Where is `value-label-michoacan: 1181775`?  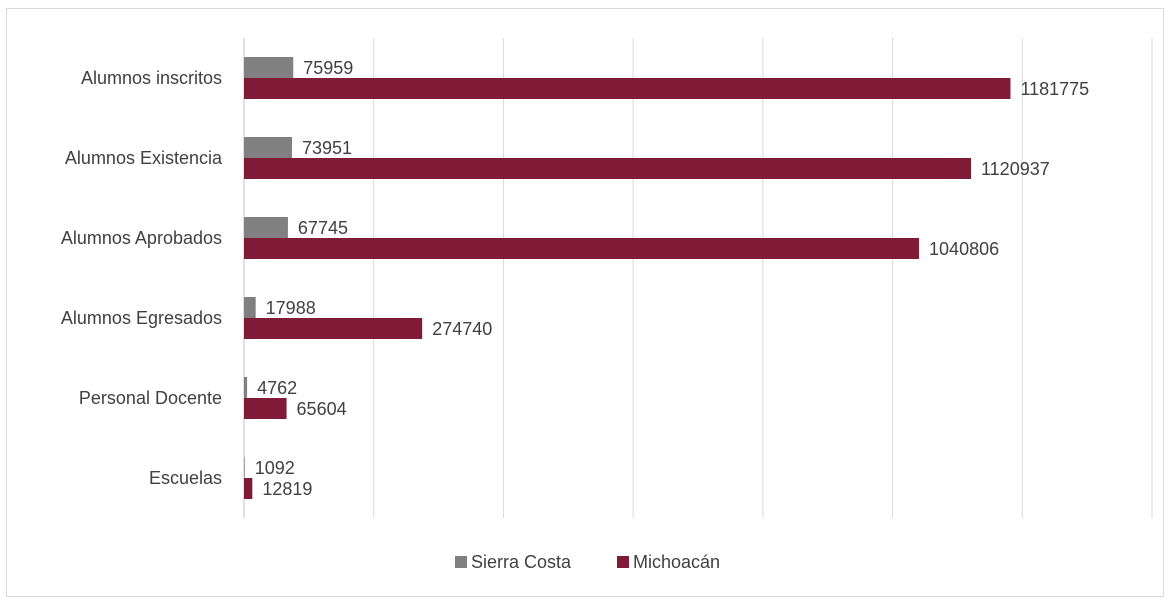 value-label-michoacan: 1181775 is located at coordinates (1054, 89).